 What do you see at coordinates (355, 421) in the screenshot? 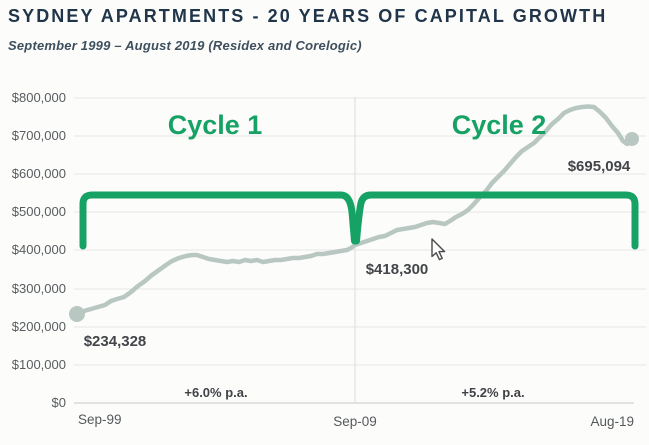
I see `x-tick-sep09: Sep-09` at bounding box center [355, 421].